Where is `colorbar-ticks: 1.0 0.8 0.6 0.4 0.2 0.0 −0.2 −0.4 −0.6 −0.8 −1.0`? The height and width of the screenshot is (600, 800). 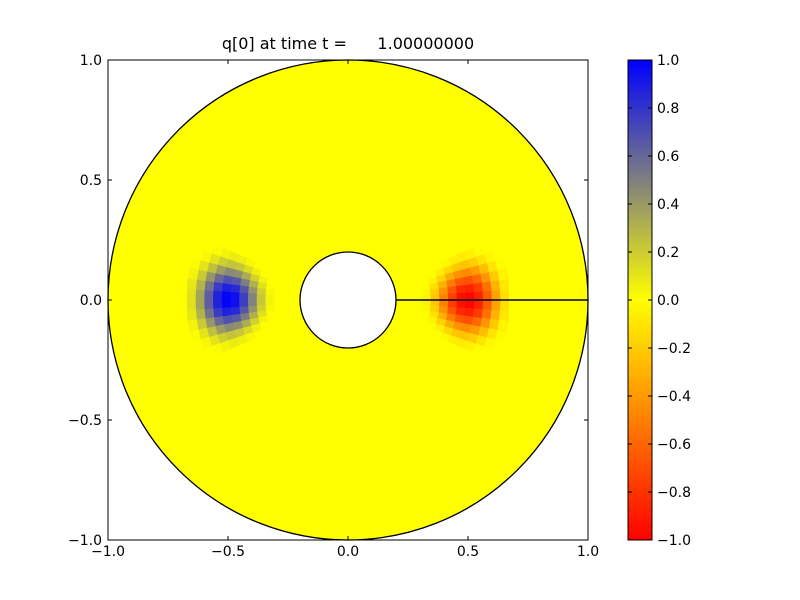 colorbar-ticks: 1.0 0.8 0.6 0.4 0.2 0.0 −0.2 −0.4 −0.6 −0.8 −1.0 is located at coordinates (659, 301).